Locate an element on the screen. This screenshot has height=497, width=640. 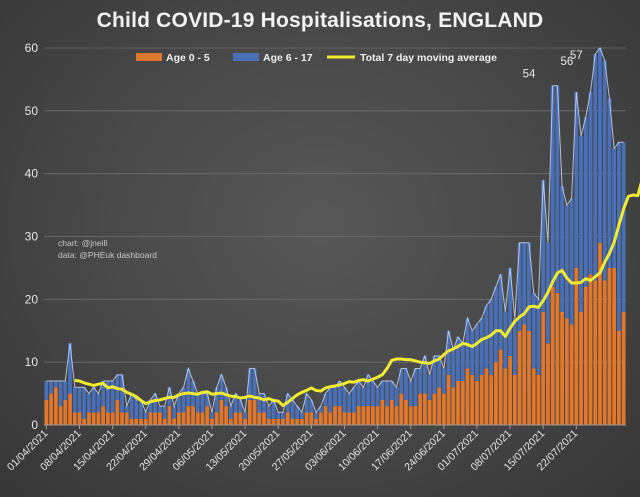
credit-text: data: @PHEuk dashboard is located at coordinates (107, 255).